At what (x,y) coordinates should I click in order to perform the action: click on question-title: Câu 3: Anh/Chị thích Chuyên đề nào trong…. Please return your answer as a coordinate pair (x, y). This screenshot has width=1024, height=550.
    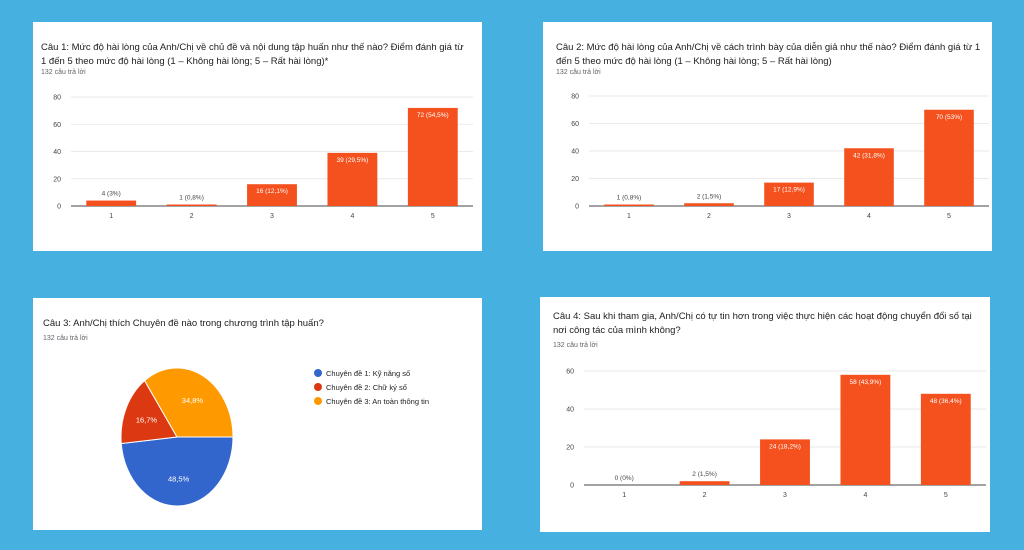
    Looking at the image, I should click on (183, 323).